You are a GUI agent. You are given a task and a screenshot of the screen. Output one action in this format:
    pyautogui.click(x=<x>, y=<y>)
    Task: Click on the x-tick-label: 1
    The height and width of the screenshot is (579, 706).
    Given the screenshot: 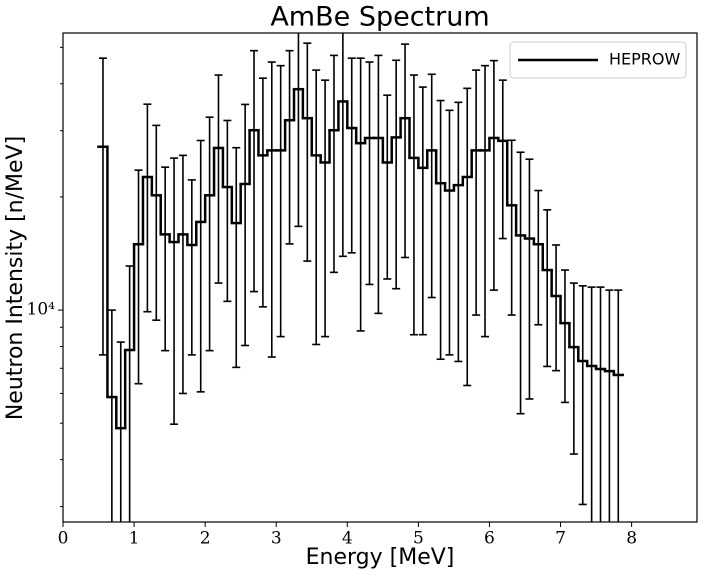 What is the action you would take?
    pyautogui.click(x=134, y=539)
    